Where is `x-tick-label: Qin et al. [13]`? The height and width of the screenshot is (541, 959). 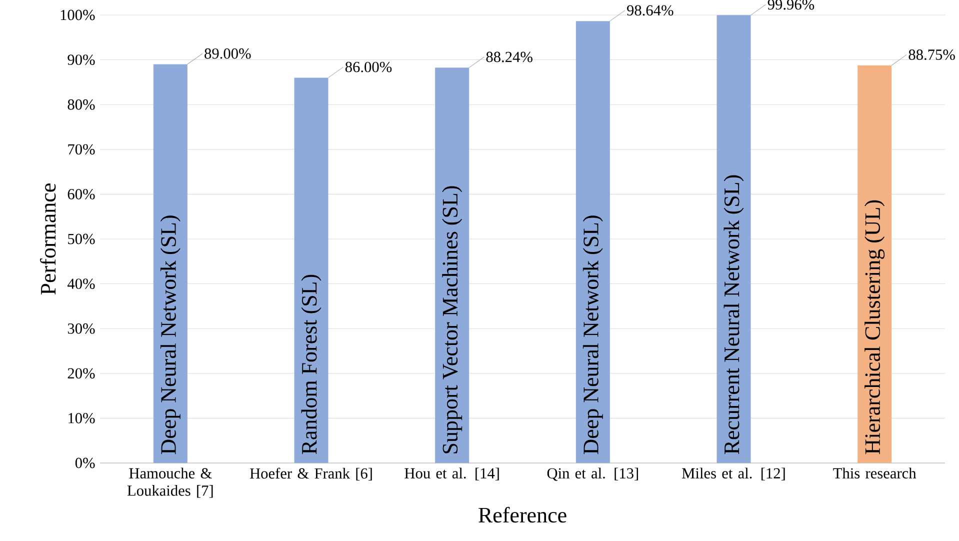 x-tick-label: Qin et al. [13] is located at coordinates (592, 474).